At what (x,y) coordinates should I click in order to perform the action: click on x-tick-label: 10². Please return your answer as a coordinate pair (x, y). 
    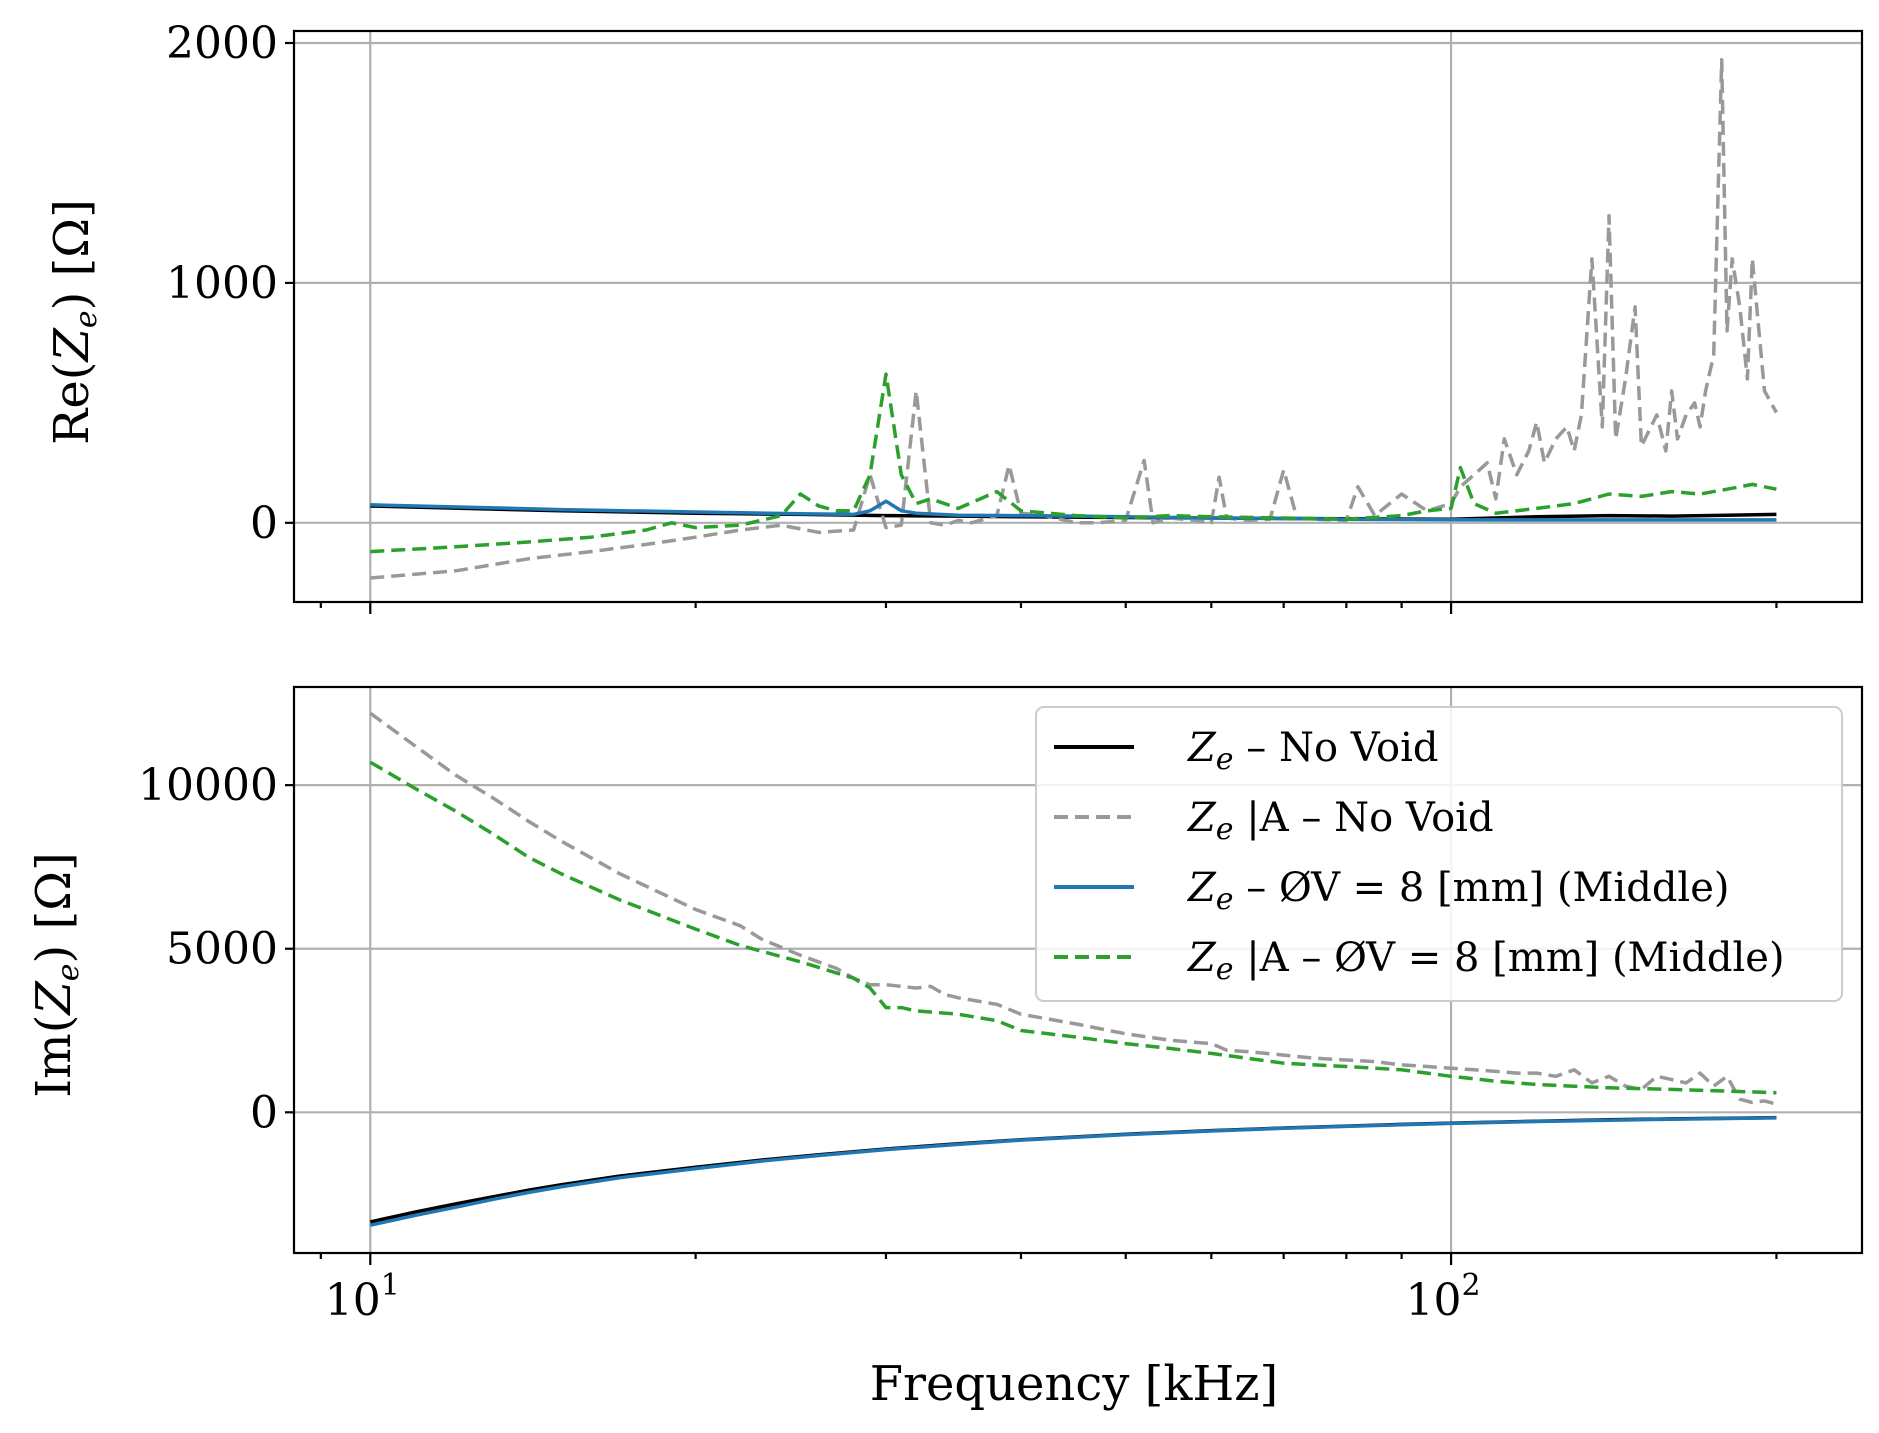
    Looking at the image, I should click on (1443, 1297).